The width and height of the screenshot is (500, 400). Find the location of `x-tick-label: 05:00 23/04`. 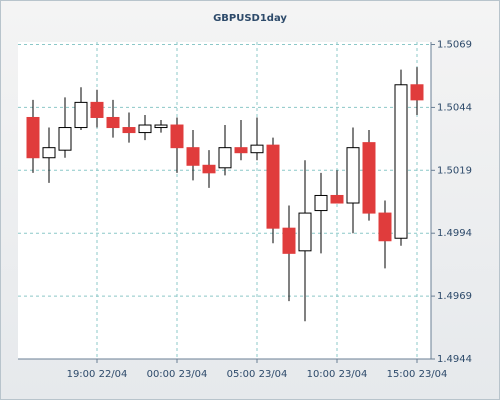

x-tick-label: 05:00 23/04 is located at coordinates (257, 374).